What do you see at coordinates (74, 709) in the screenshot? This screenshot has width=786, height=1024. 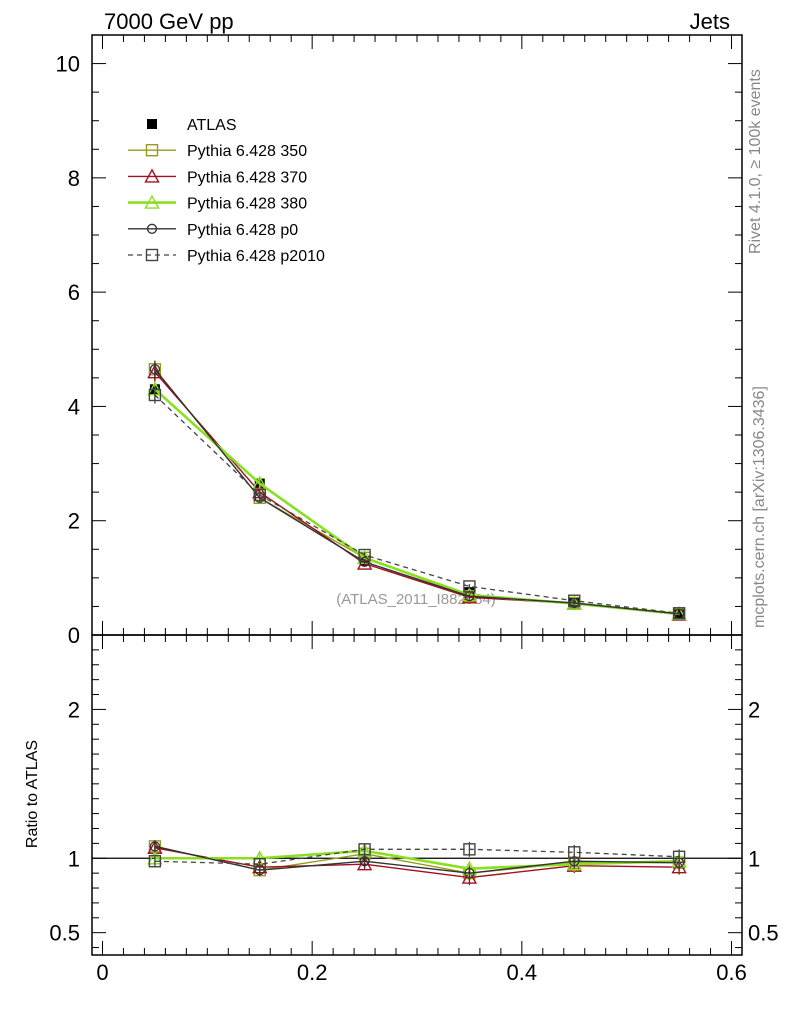 I see `ratio-ytick-label: 2` at bounding box center [74, 709].